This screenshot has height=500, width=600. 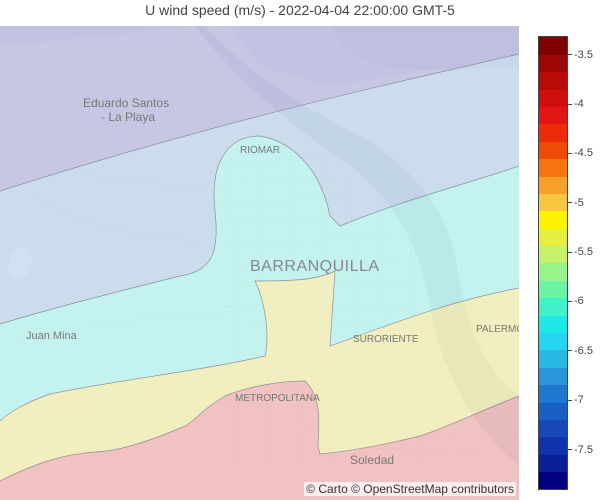 I want to click on colorbar, so click(x=553, y=263).